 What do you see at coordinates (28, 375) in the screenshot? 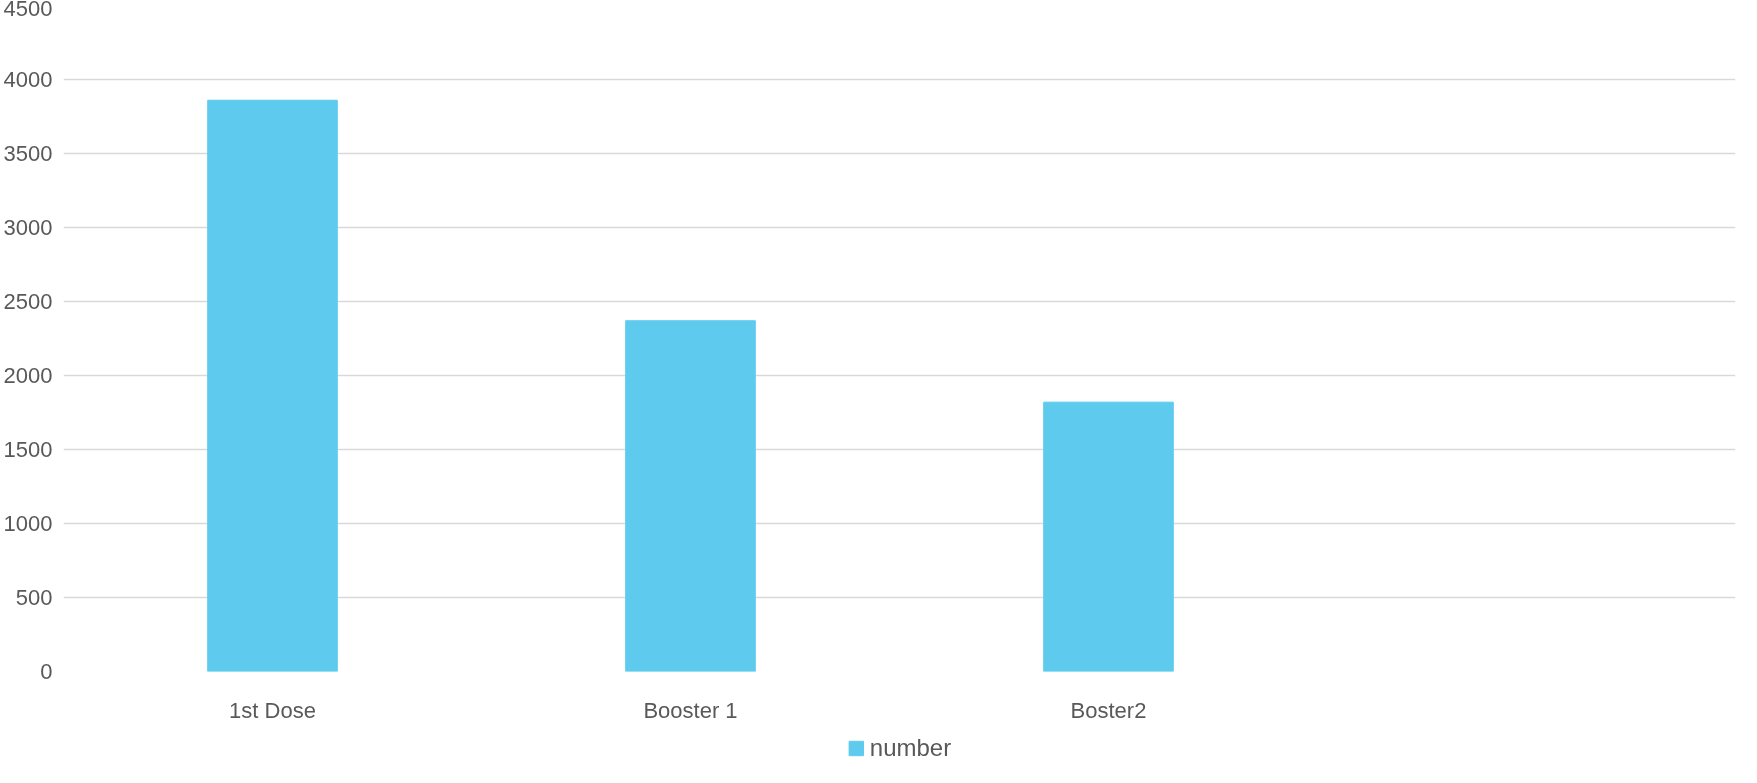
I see `y-tick-label: 2000` at bounding box center [28, 375].